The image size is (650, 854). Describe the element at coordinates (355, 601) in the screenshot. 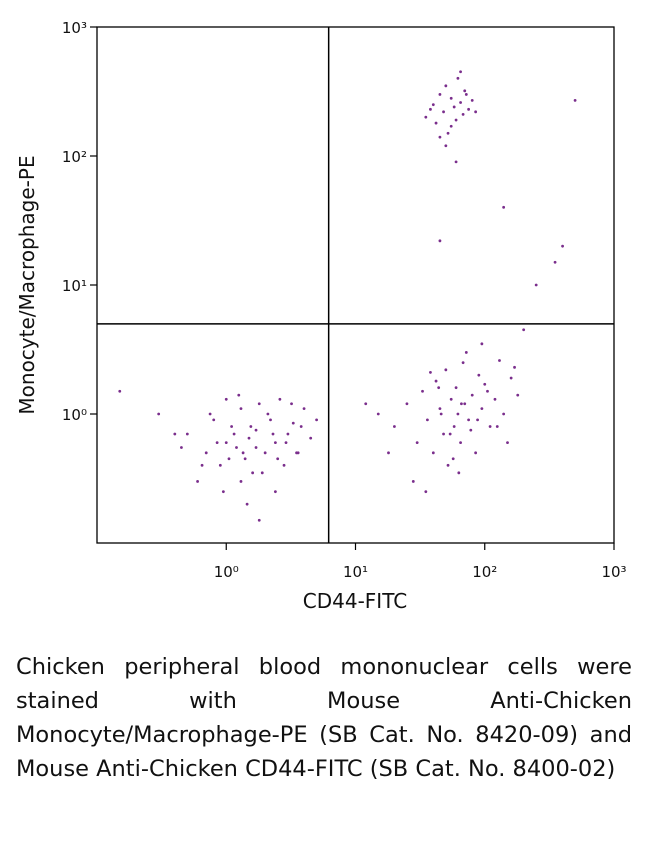

I see `x-axis-label: CD44-FITC` at that location.